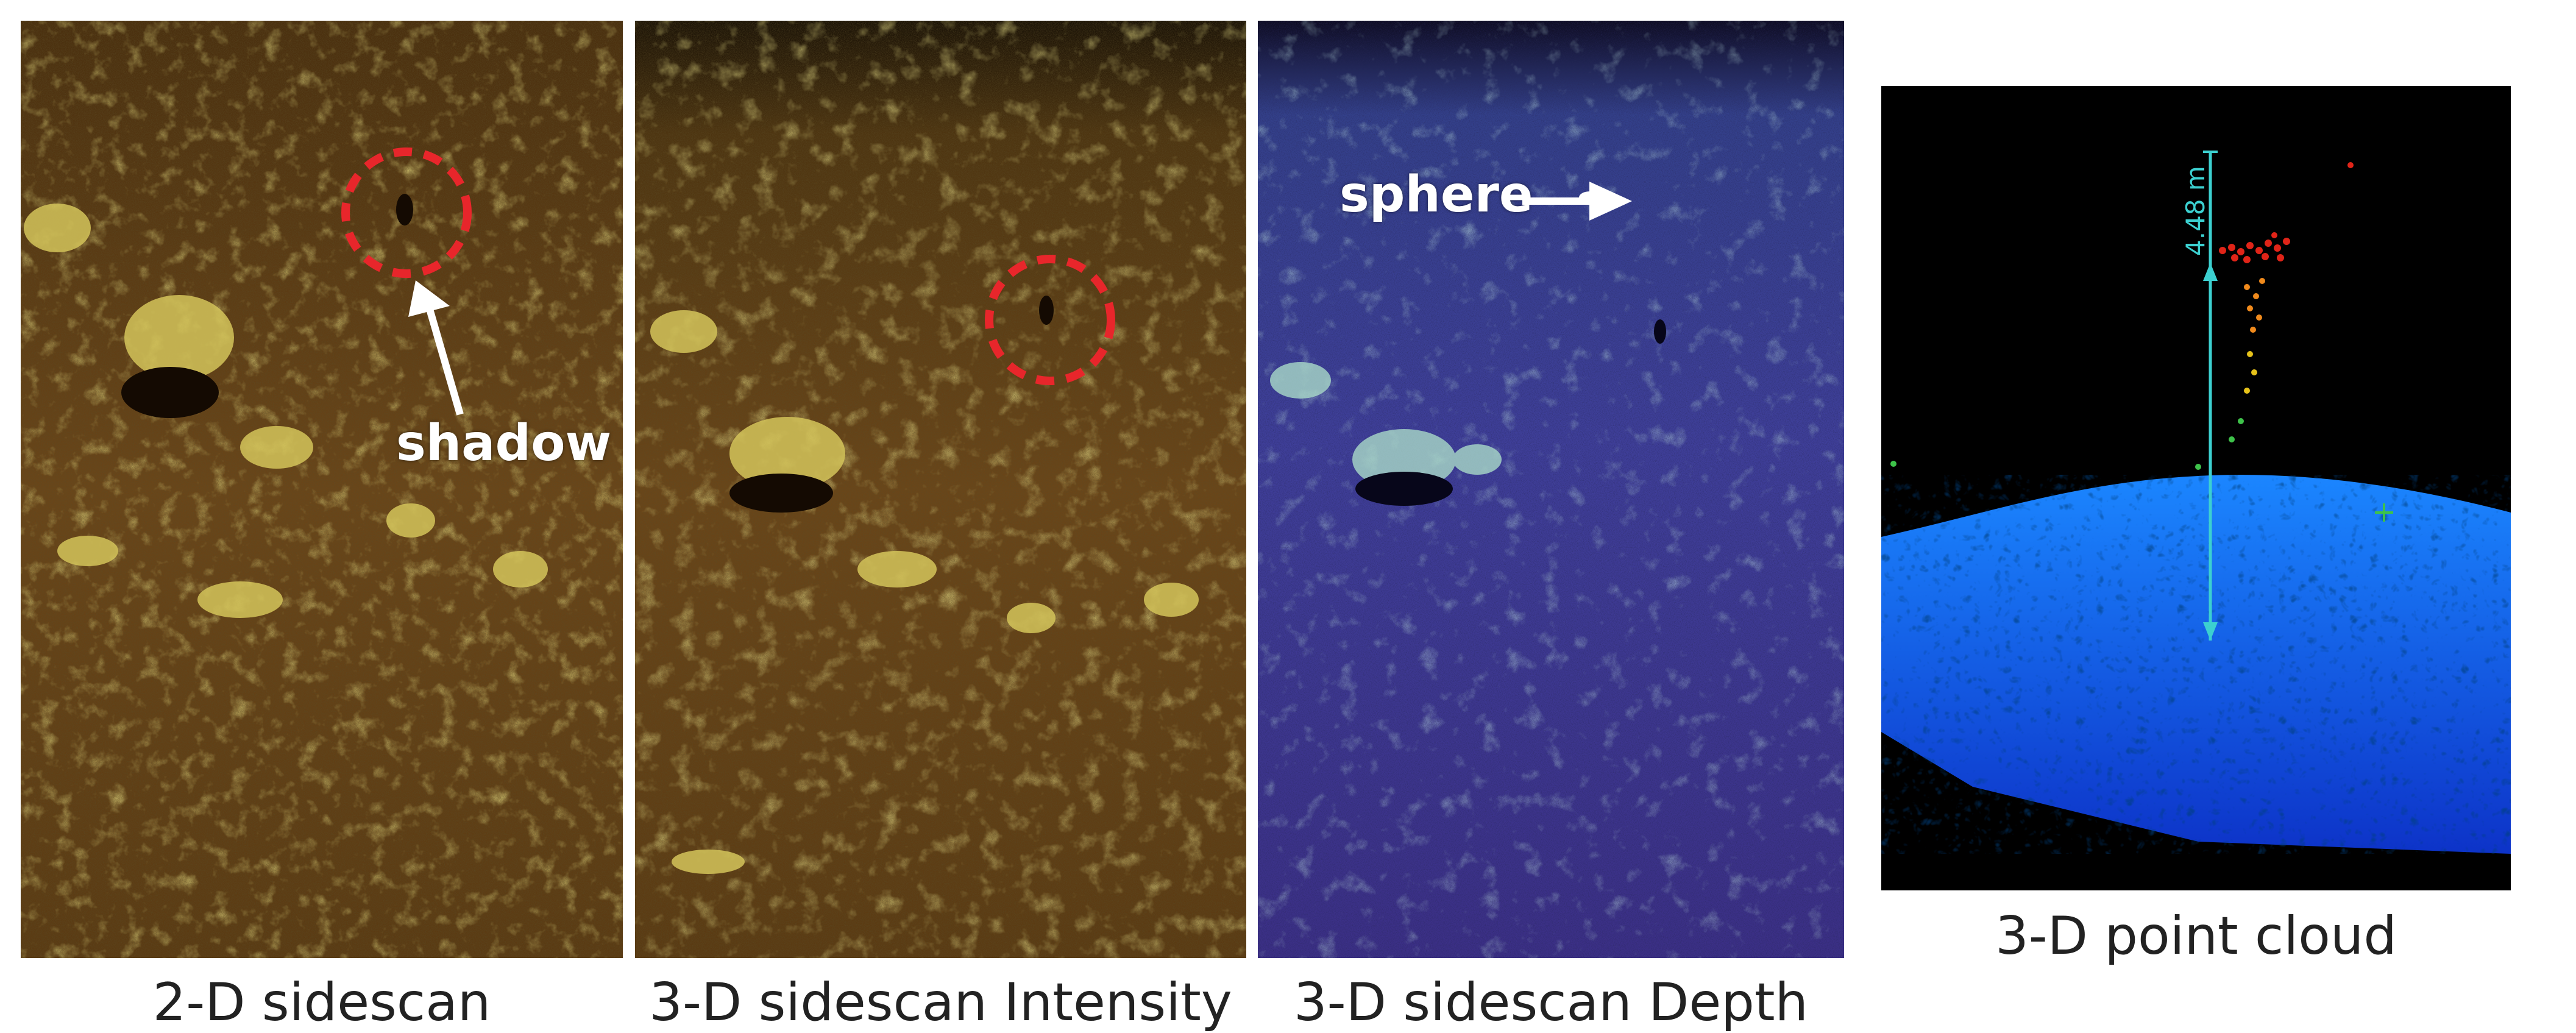 This screenshot has width=2576, height=1033. Describe the element at coordinates (1050, 320) in the screenshot. I see `shadow-highlight-circle-intensity` at that location.